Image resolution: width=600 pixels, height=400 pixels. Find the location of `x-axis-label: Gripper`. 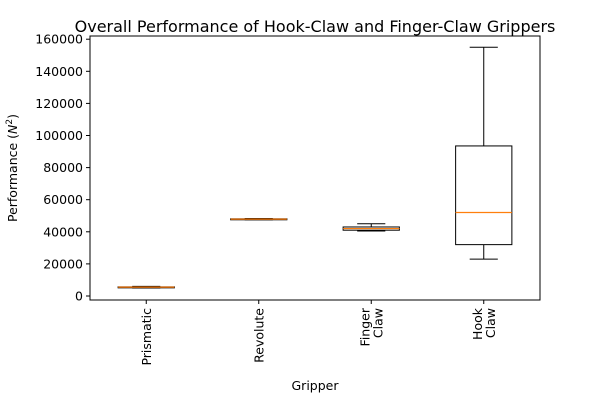

x-axis-label: Gripper is located at coordinates (316, 385).